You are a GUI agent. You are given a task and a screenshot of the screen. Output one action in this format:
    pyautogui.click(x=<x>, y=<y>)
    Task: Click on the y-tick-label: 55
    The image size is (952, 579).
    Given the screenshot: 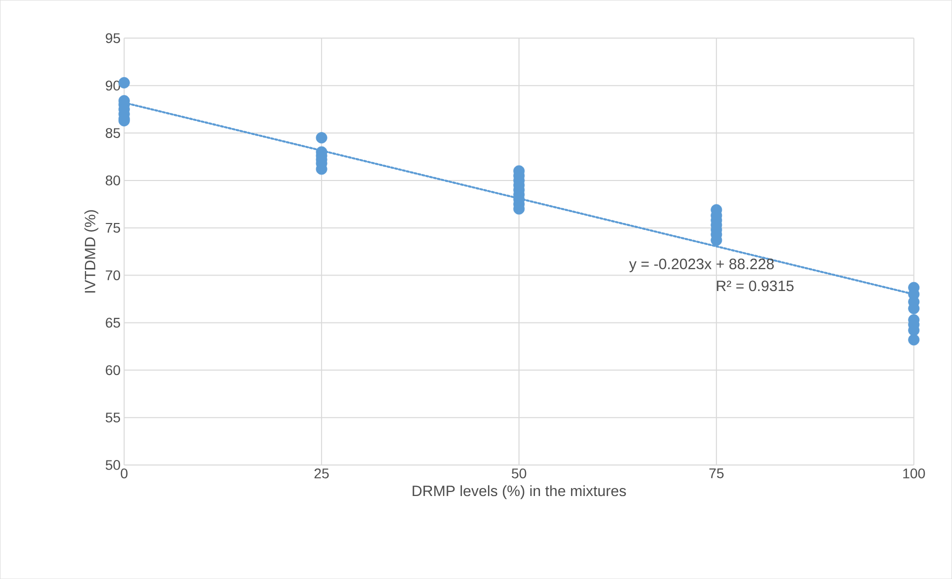 What is the action you would take?
    pyautogui.click(x=113, y=417)
    